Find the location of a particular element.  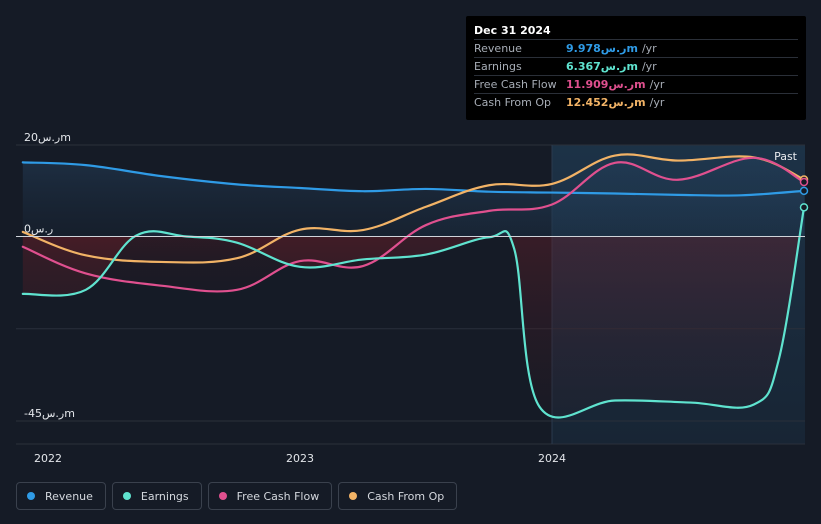

series-area-negative-free-cash-flow is located at coordinates (413, 264).